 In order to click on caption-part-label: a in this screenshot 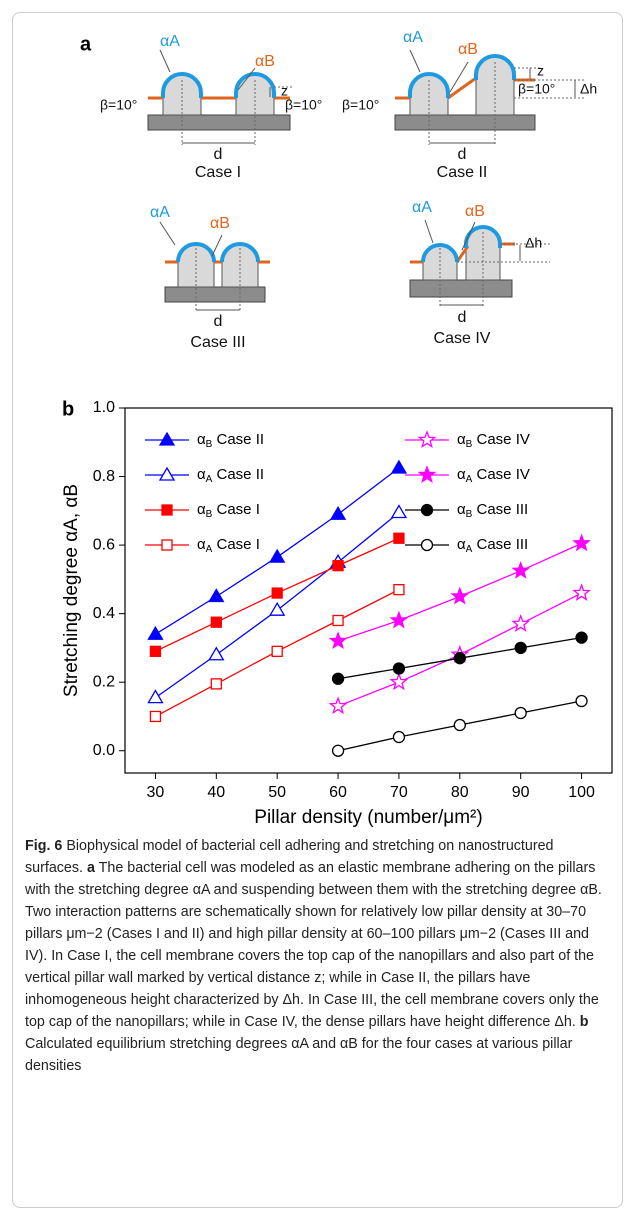, I will do `click(91, 868)`.